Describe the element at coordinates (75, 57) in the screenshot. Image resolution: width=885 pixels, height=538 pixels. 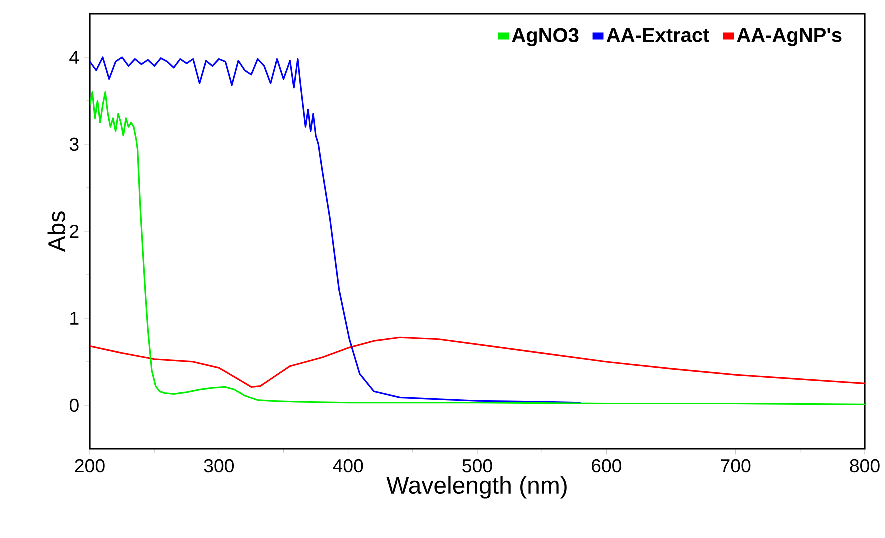
I see `y-tick-label: 4` at that location.